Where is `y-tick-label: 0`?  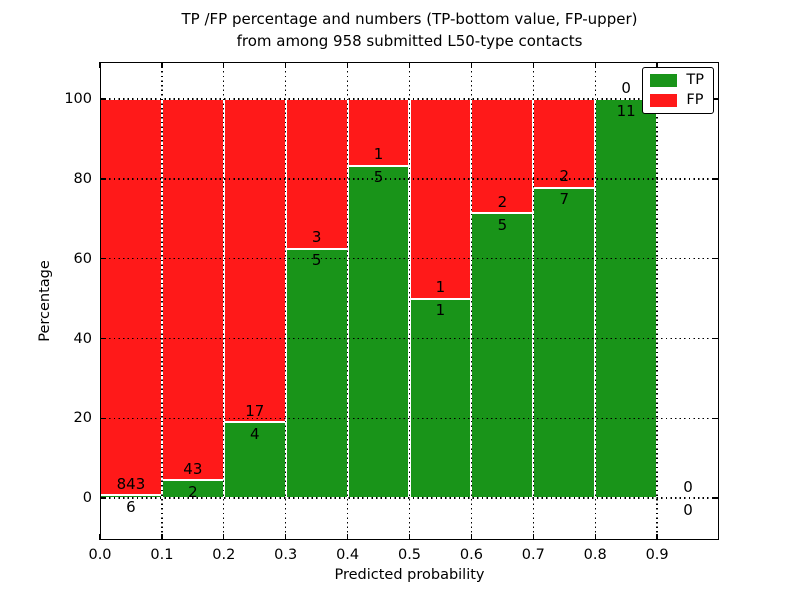
y-tick-label: 0 is located at coordinates (87, 498).